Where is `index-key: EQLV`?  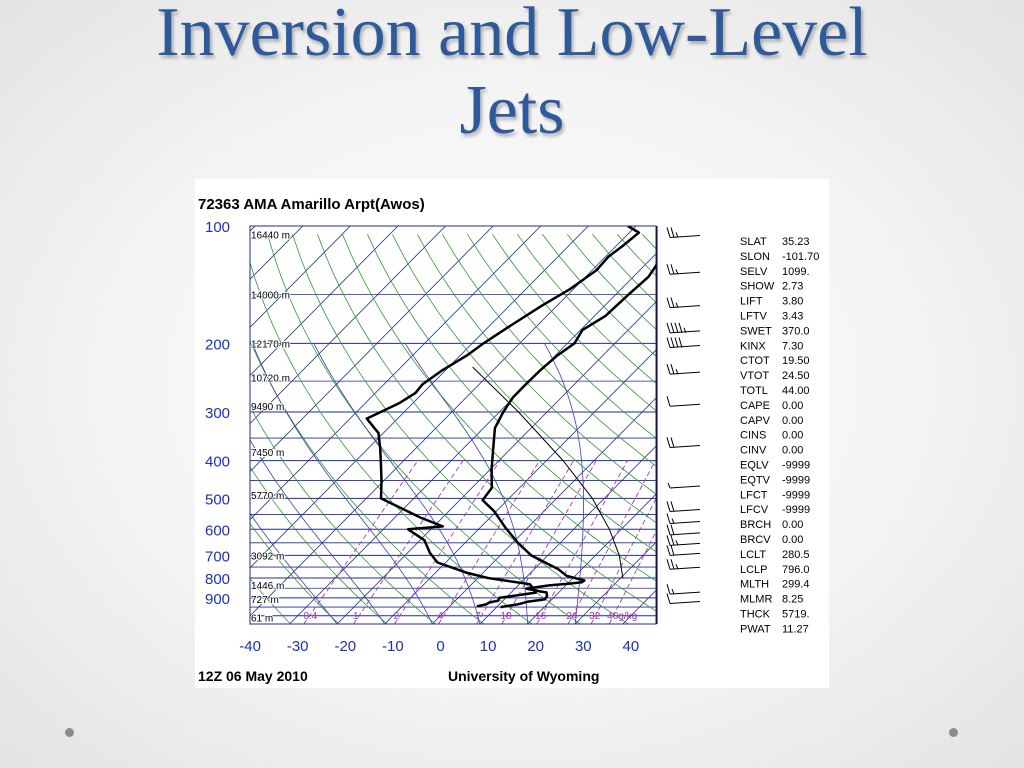 index-key: EQLV is located at coordinates (754, 466).